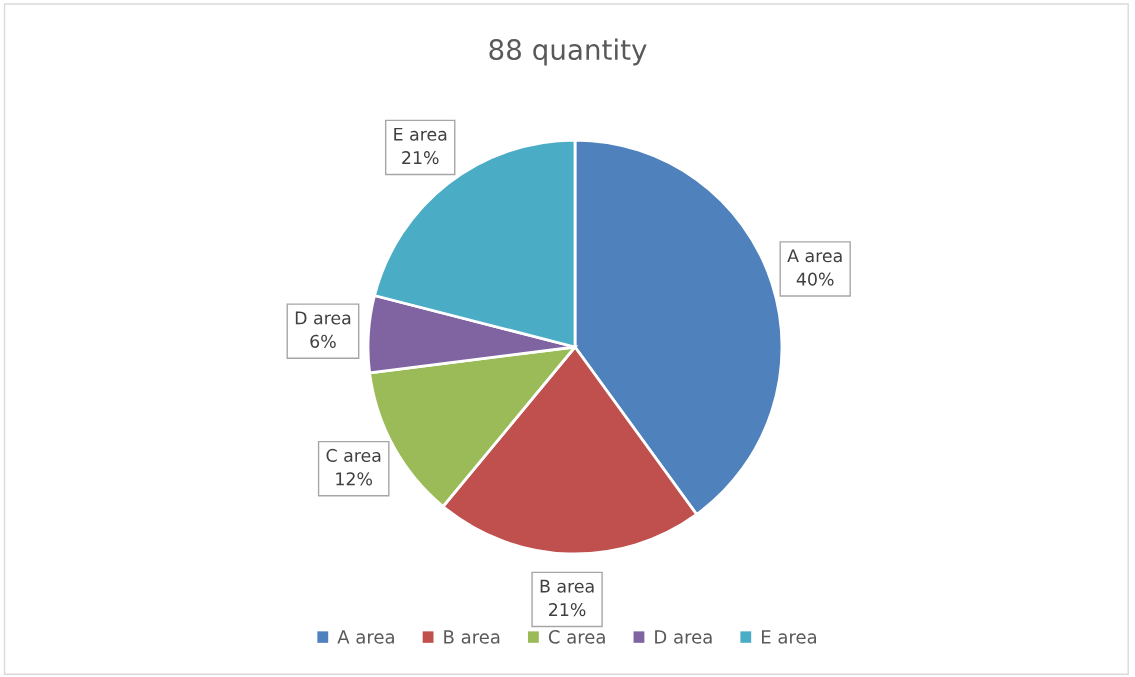  What do you see at coordinates (420, 134) in the screenshot?
I see `slice-label: E area` at bounding box center [420, 134].